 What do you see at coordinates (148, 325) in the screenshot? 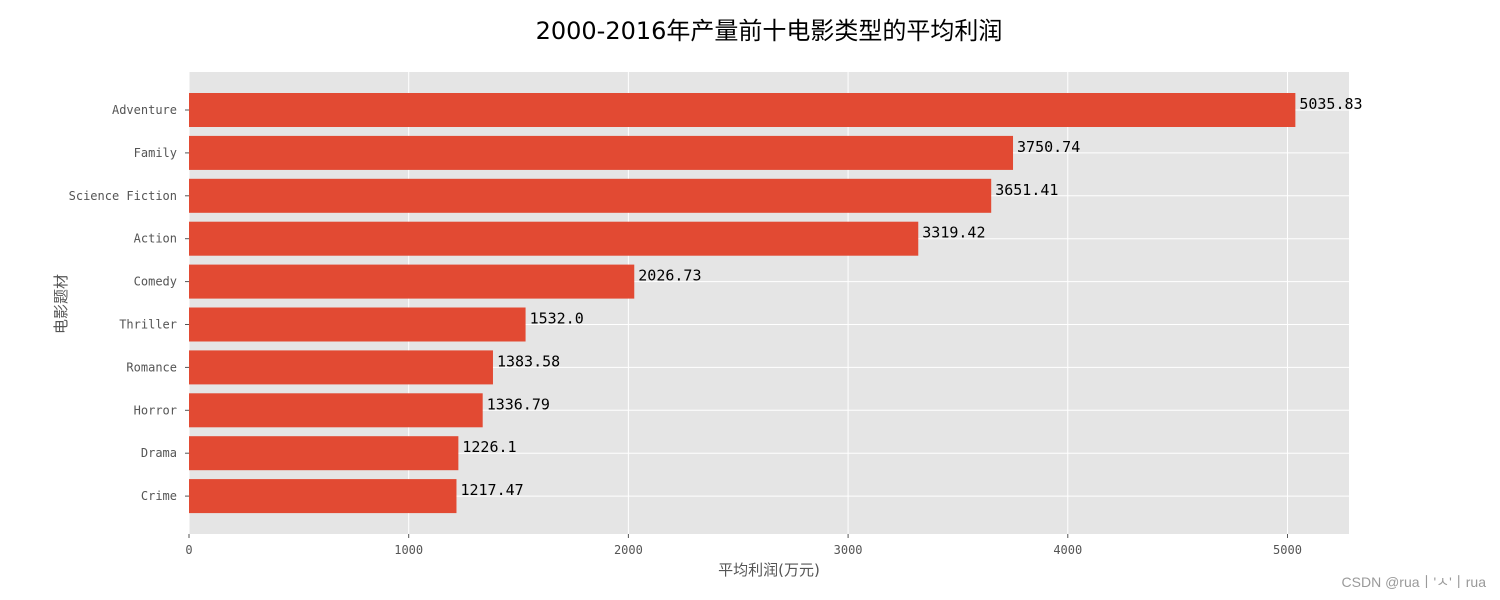
I see `y-tick-label: Thriller` at bounding box center [148, 325].